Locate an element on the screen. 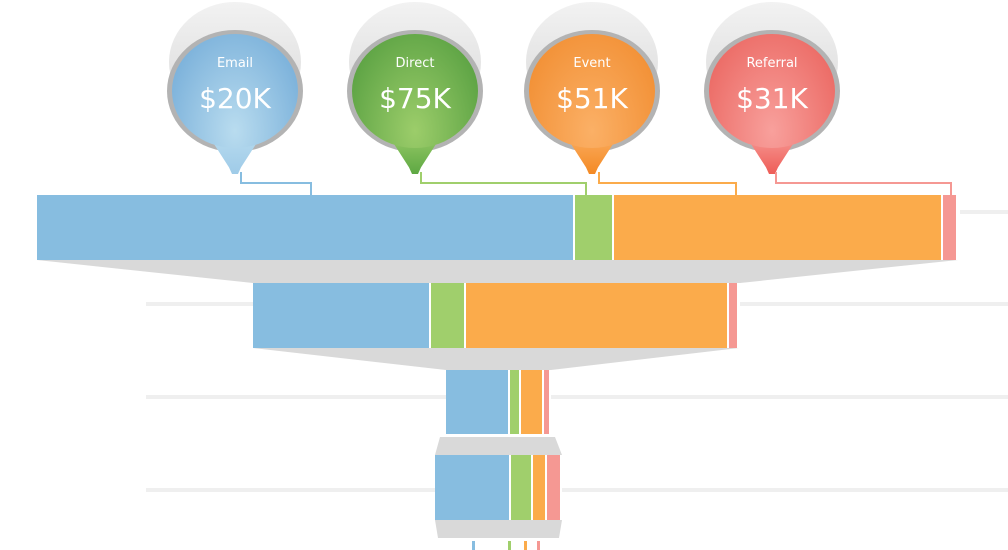 The height and width of the screenshot is (550, 1008). bubble-value: $75K is located at coordinates (415, 98).